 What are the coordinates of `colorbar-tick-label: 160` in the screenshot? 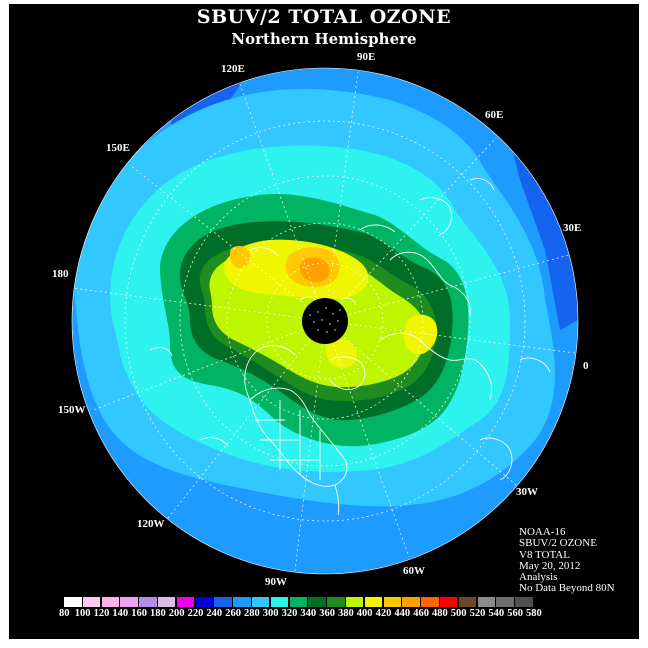 It's located at (139, 613).